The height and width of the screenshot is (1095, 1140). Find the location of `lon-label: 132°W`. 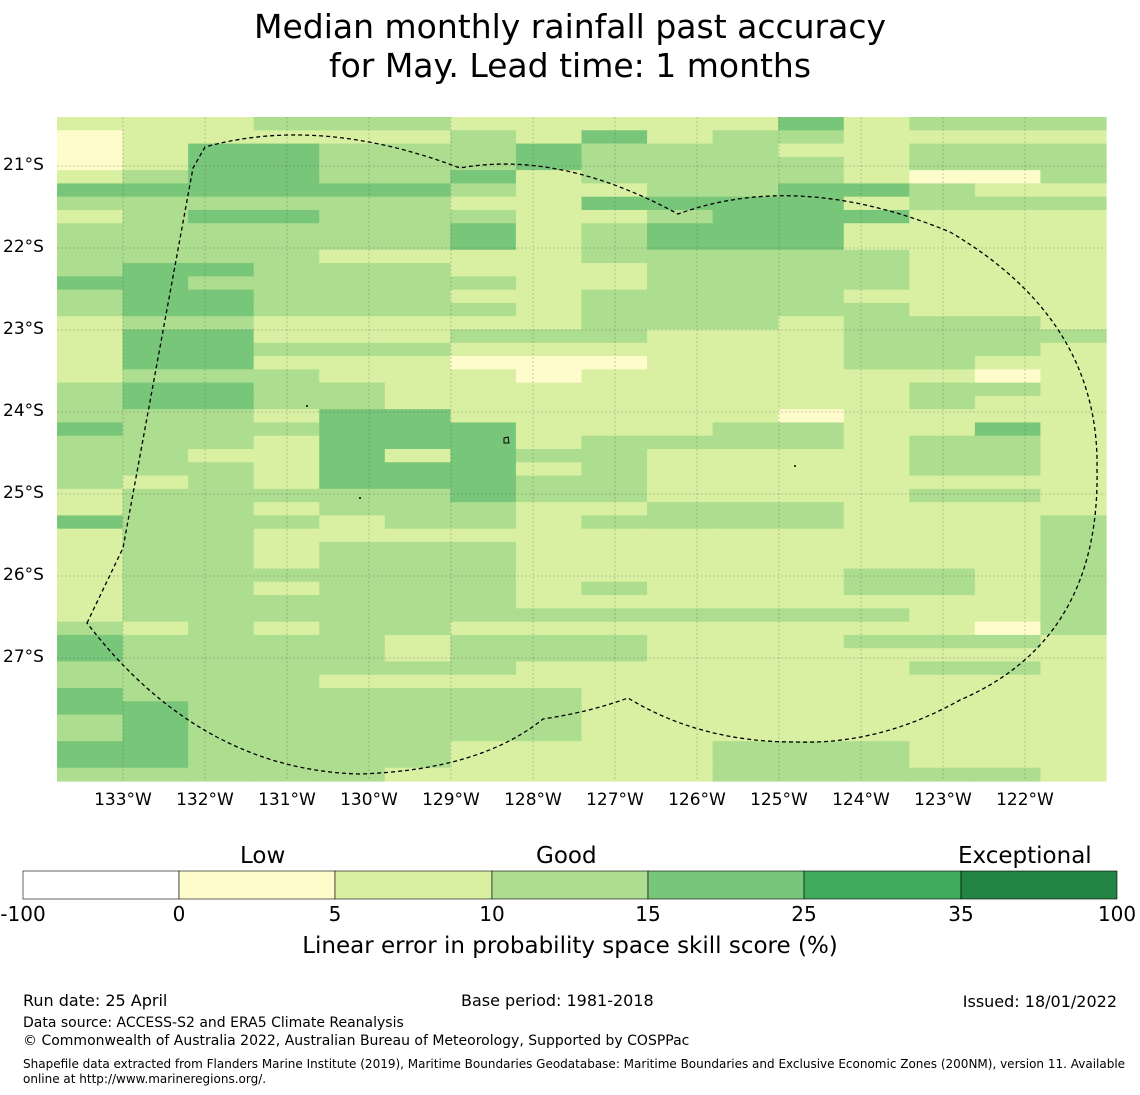

lon-label: 132°W is located at coordinates (205, 800).